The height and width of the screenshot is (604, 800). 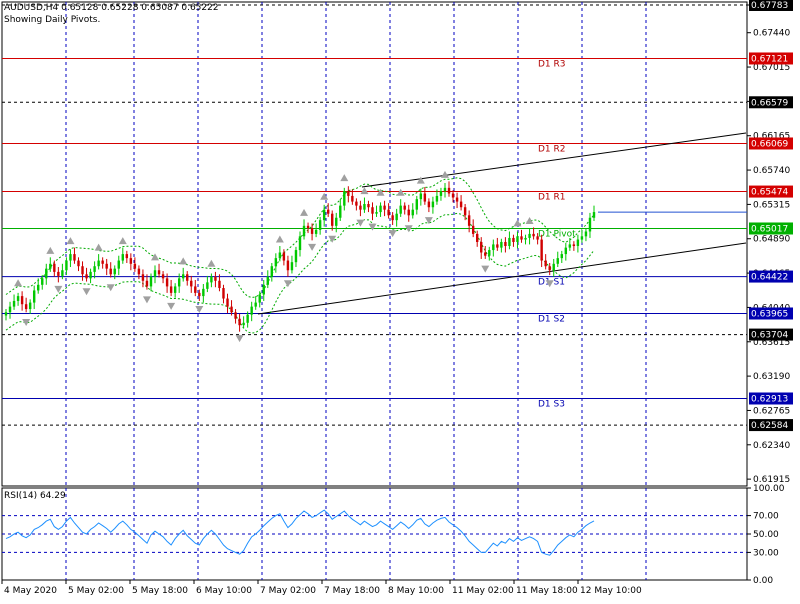 What do you see at coordinates (551, 404) in the screenshot?
I see `pivot-level-label: D1 S3` at bounding box center [551, 404].